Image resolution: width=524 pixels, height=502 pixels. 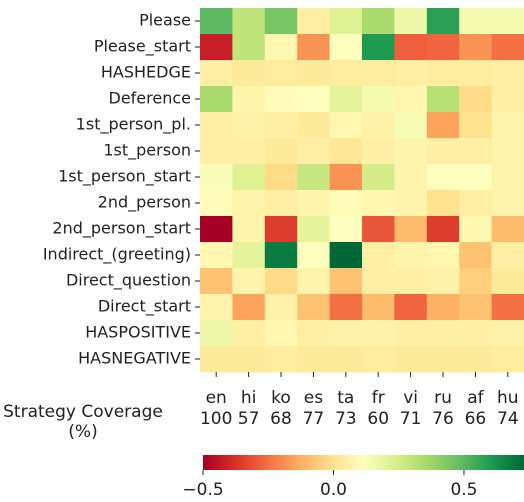 I want to click on x-tick-label: vi, so click(x=410, y=398).